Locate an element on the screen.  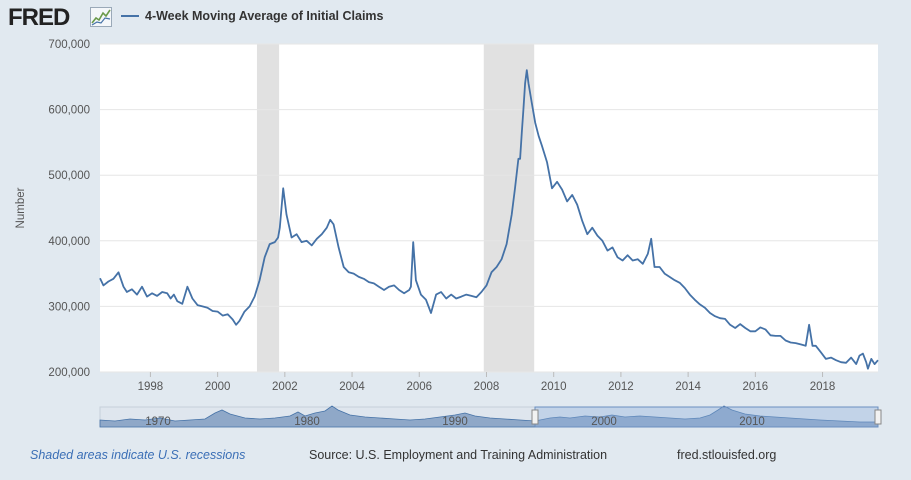
x-tick-label: 2010 is located at coordinates (554, 387).